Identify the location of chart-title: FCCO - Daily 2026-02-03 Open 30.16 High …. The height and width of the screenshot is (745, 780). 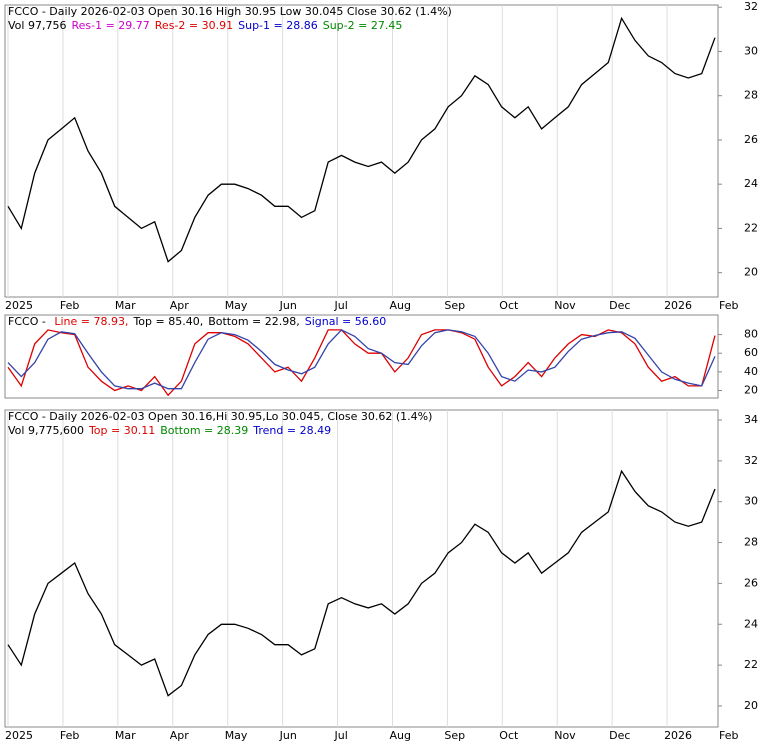
(230, 11).